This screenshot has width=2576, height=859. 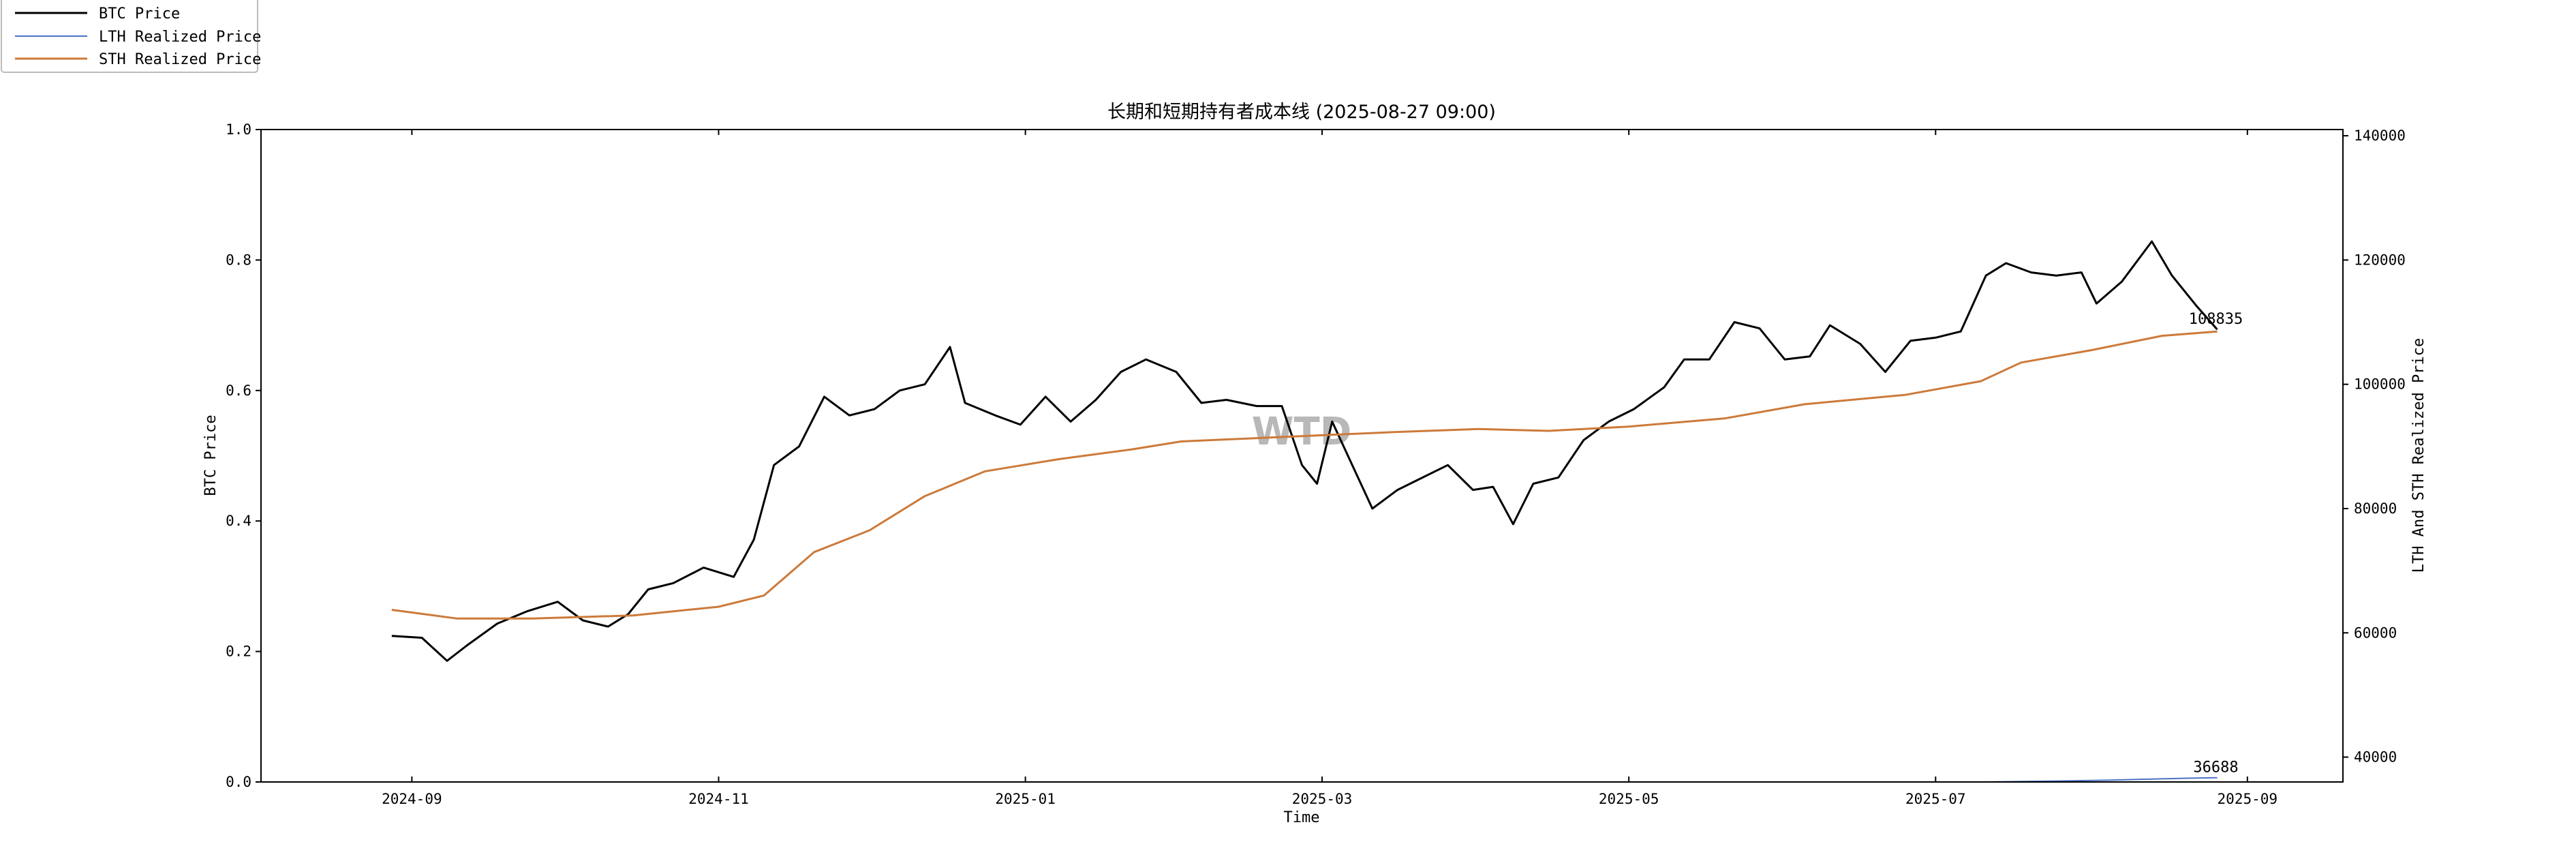 What do you see at coordinates (2375, 632) in the screenshot?
I see `y-right-tick-label: 60000` at bounding box center [2375, 632].